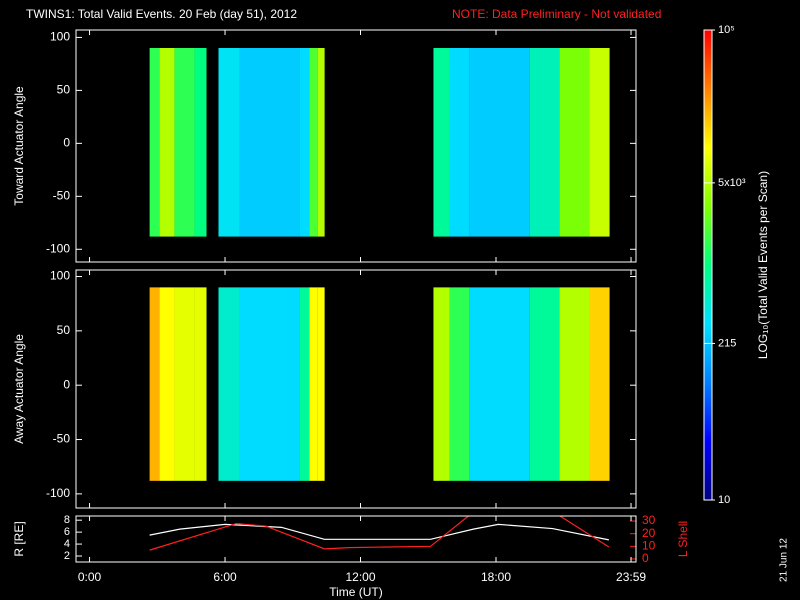  Describe the element at coordinates (645, 558) in the screenshot. I see `y2-tick-label: 0` at that location.